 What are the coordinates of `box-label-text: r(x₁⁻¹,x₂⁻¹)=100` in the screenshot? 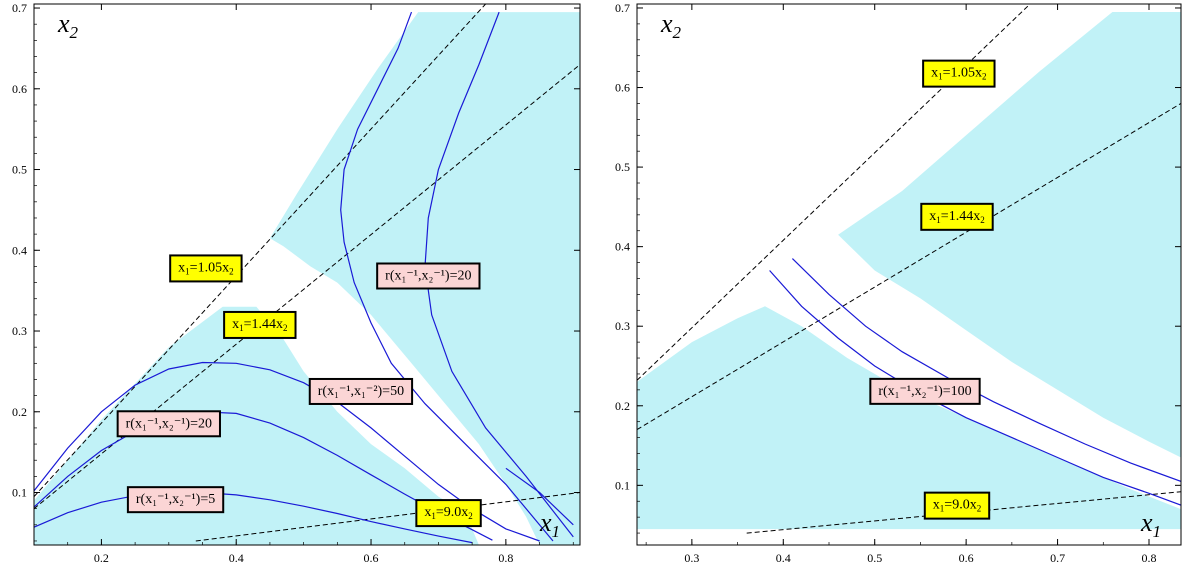 It's located at (924, 391).